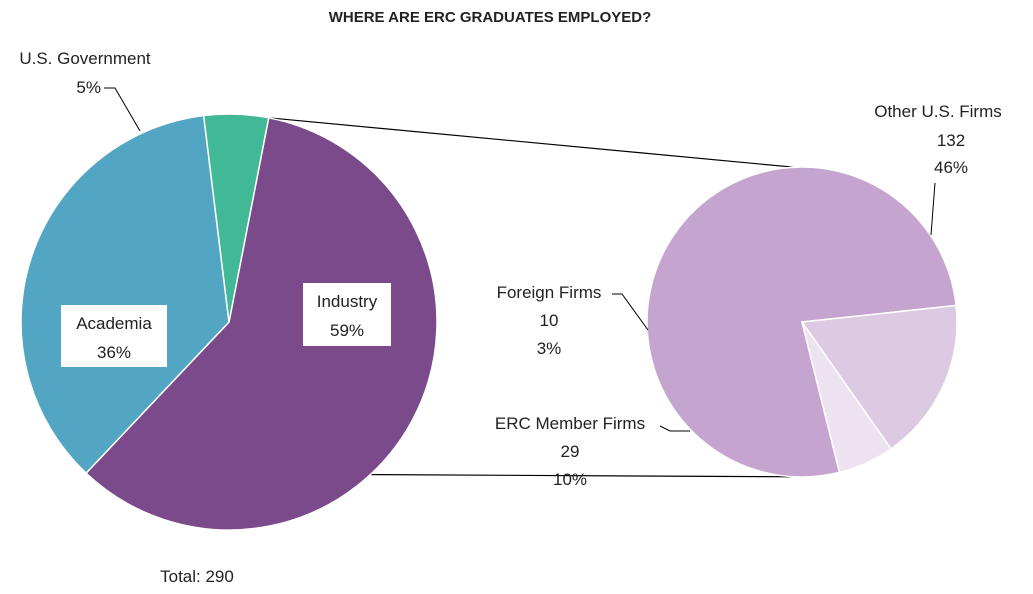 This screenshot has height=594, width=1033. I want to click on leader-erc-member-firms, so click(674, 428).